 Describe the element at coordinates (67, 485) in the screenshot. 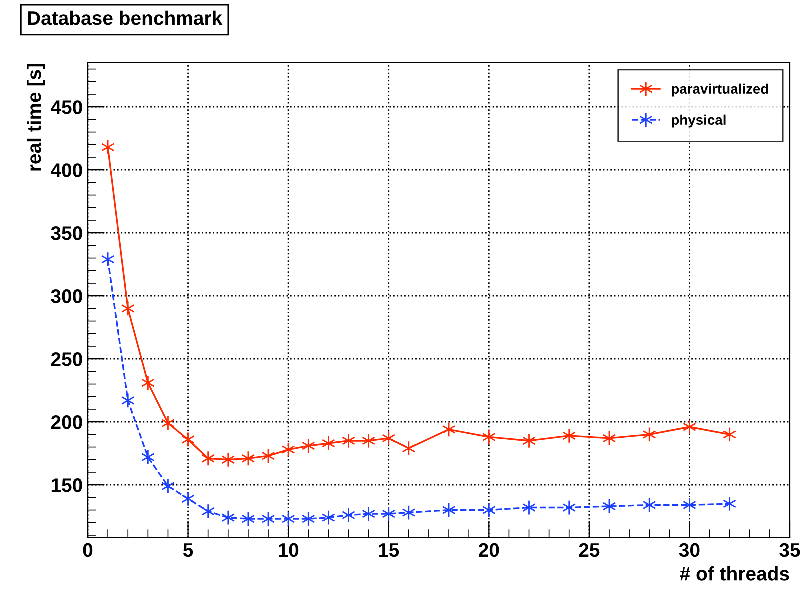

I see `y-tick-label: 150` at that location.